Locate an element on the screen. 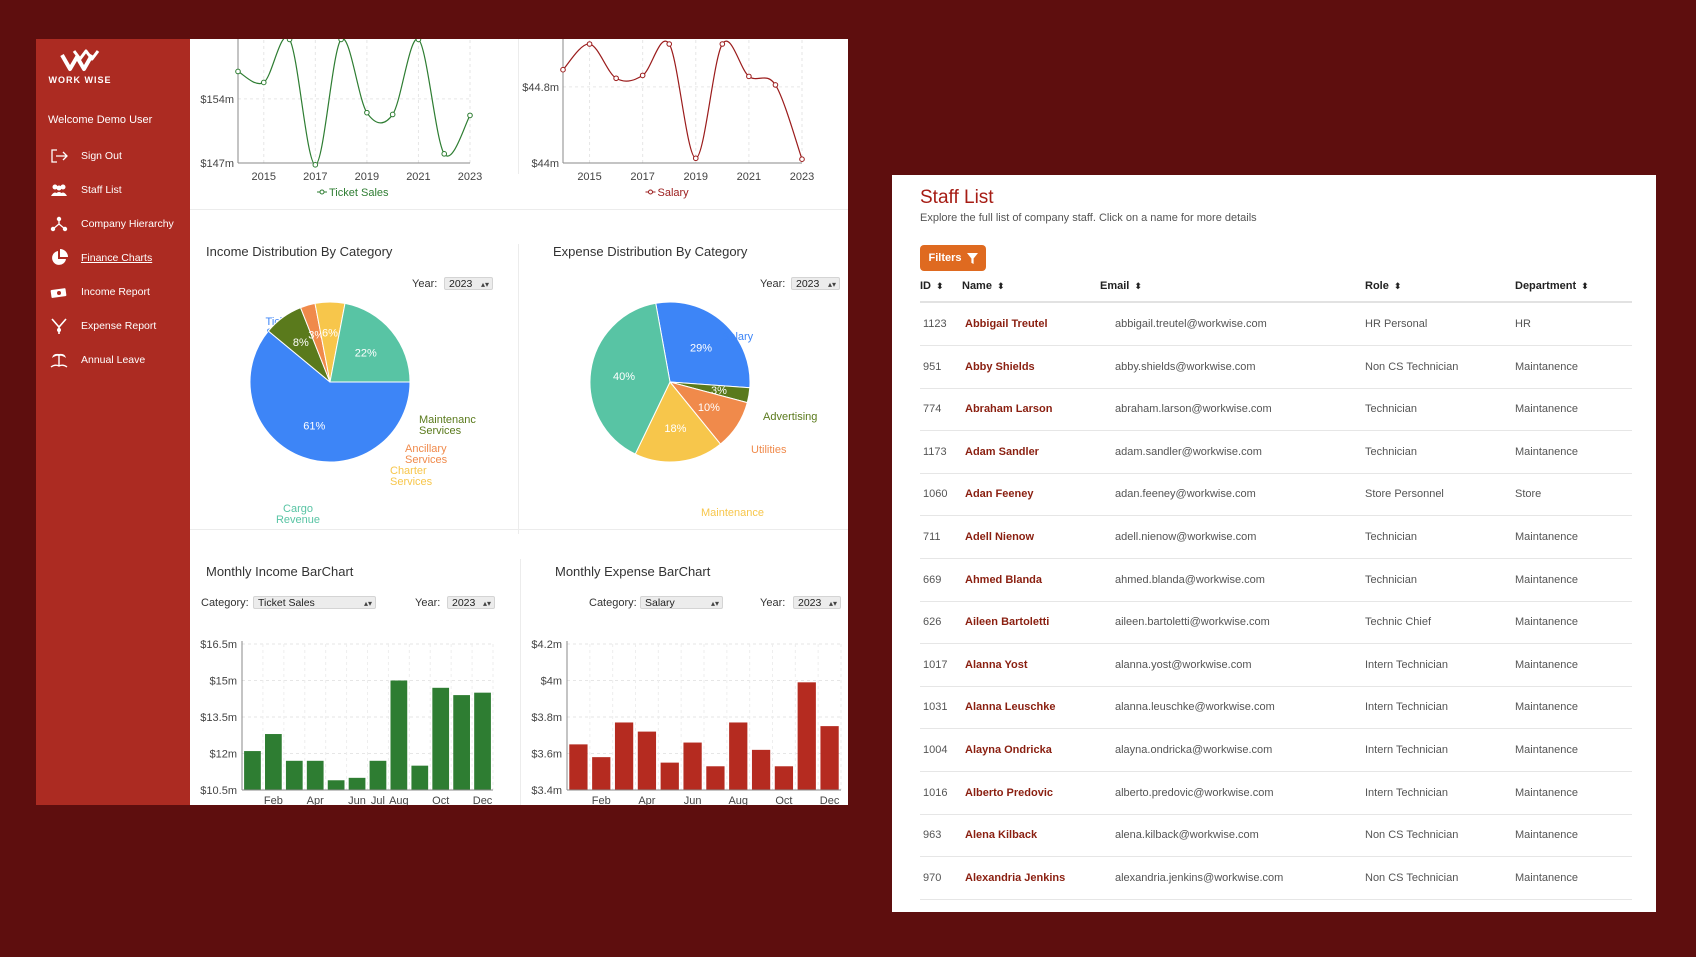 This screenshot has width=1696, height=957. y-tick-label: $3.8m is located at coordinates (546, 718).